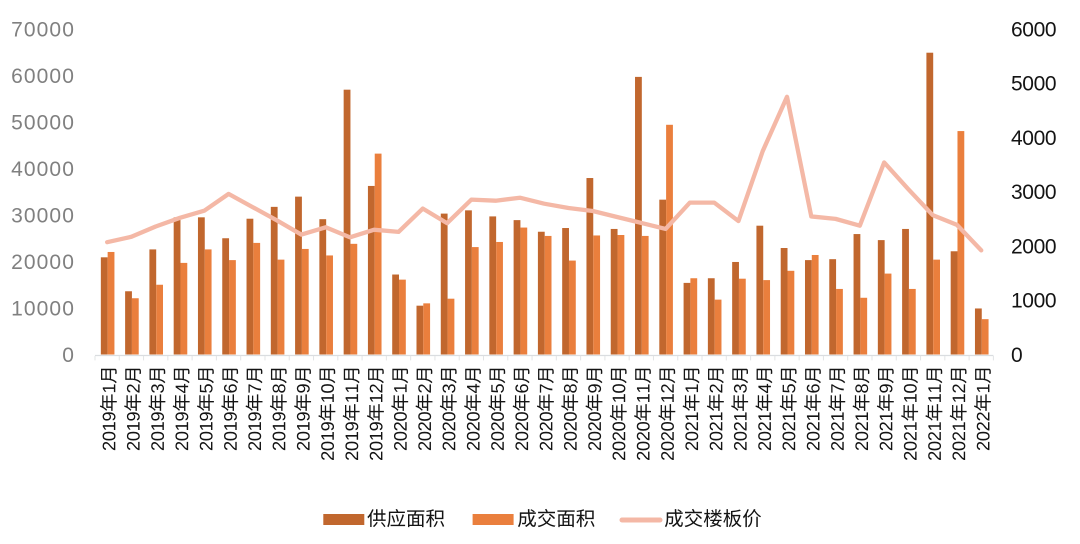 The height and width of the screenshot is (544, 1080). What do you see at coordinates (43, 76) in the screenshot?
I see `svg-text: 60000` at bounding box center [43, 76].